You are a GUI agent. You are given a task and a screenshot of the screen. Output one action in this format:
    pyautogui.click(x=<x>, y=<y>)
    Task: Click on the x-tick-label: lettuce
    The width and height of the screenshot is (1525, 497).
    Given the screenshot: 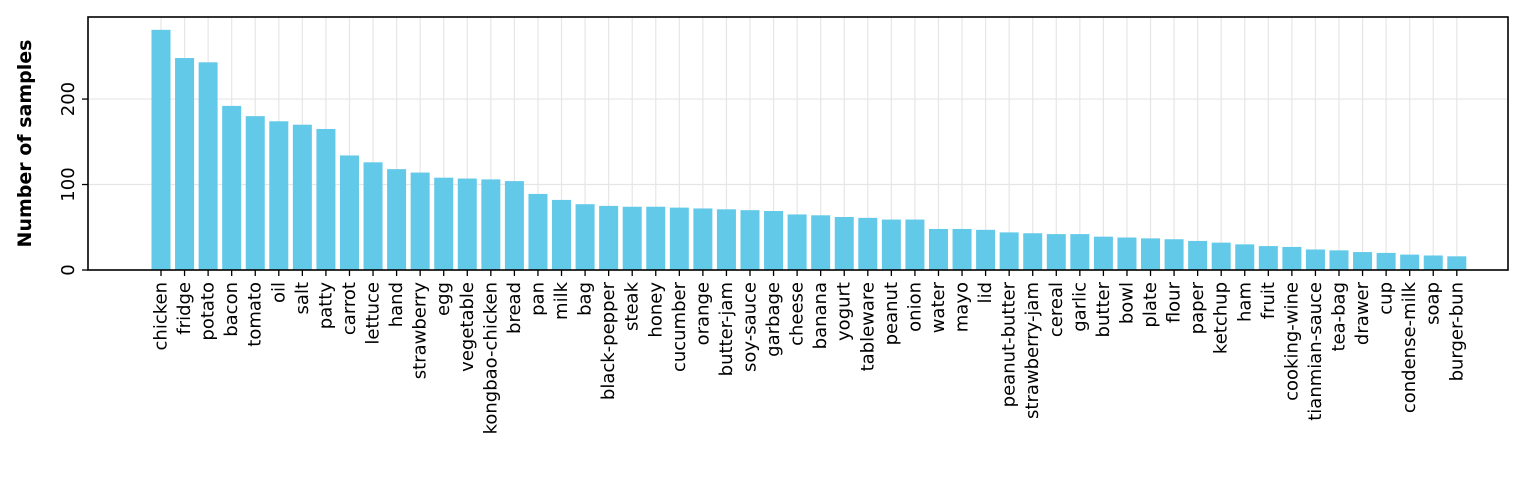 What is the action you would take?
    pyautogui.click(x=373, y=313)
    